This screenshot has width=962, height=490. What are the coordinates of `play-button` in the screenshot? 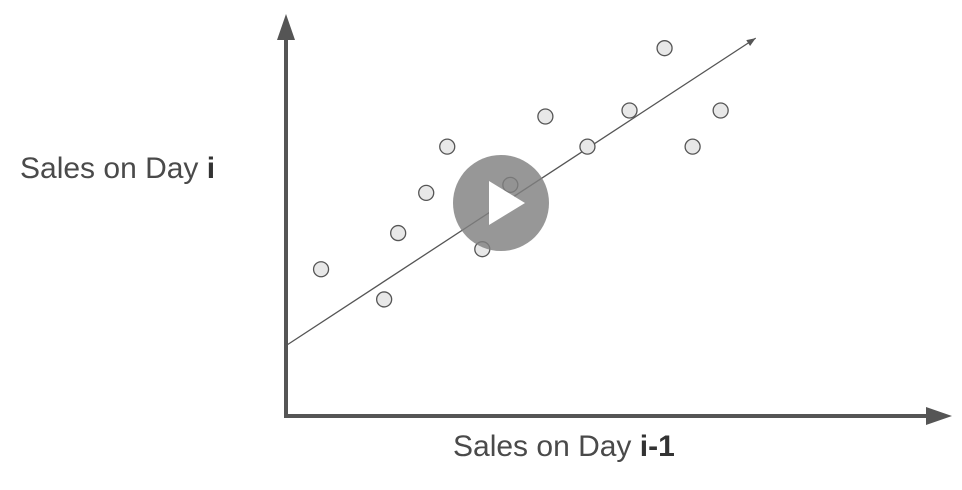 It's located at (501, 203).